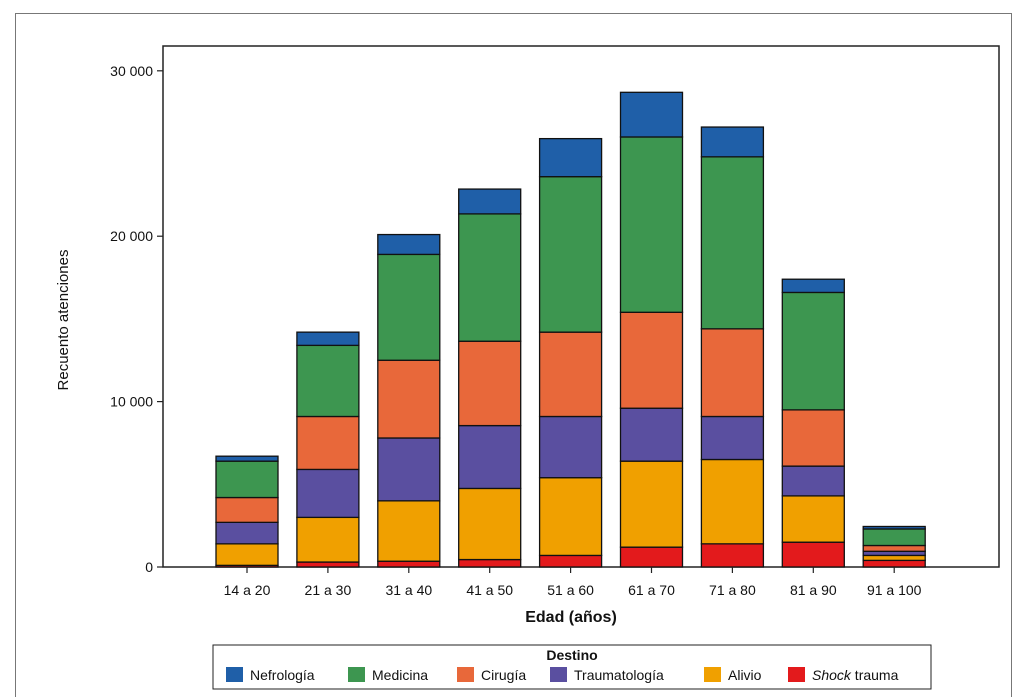  I want to click on x-tick-label: 81 a 90, so click(813, 590).